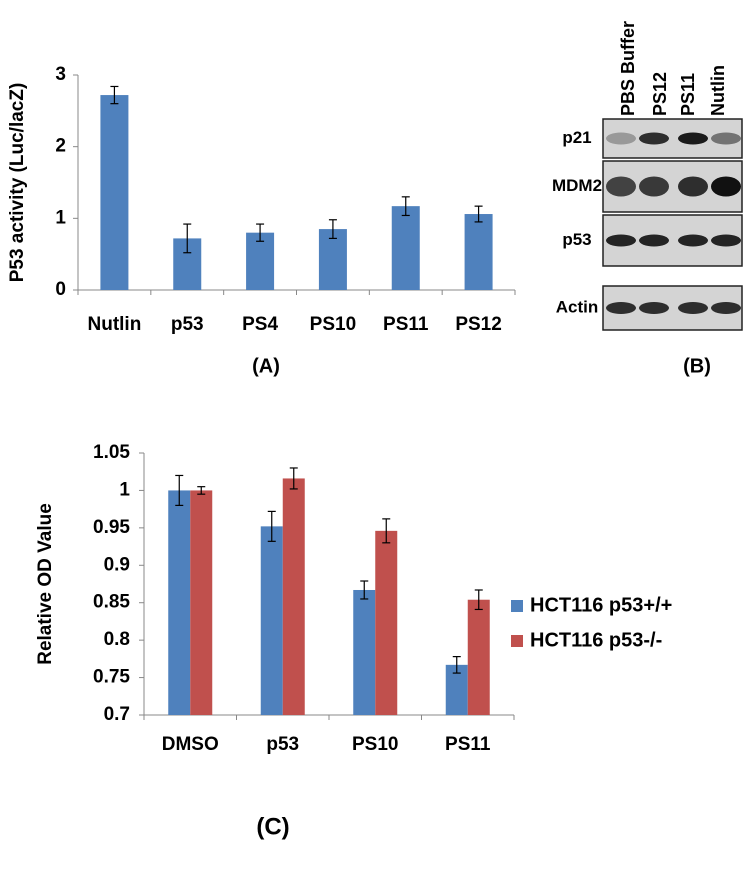  I want to click on y-tick-label: 0.95, so click(111, 527).